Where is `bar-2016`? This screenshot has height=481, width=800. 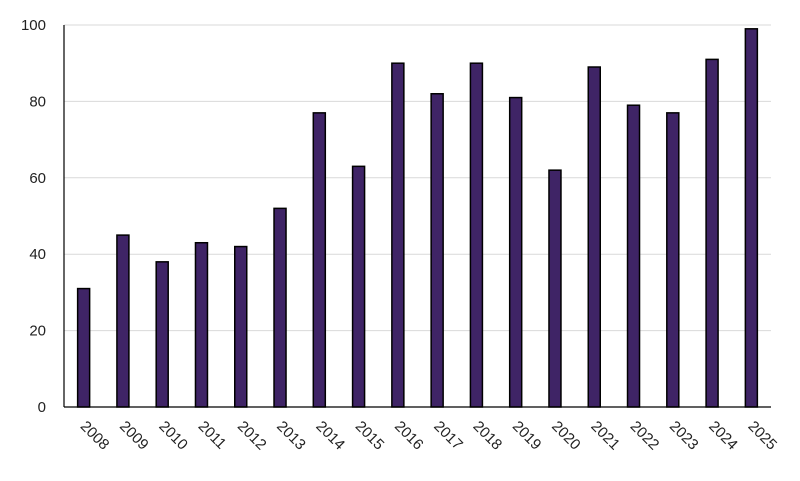 bar-2016 is located at coordinates (398, 235).